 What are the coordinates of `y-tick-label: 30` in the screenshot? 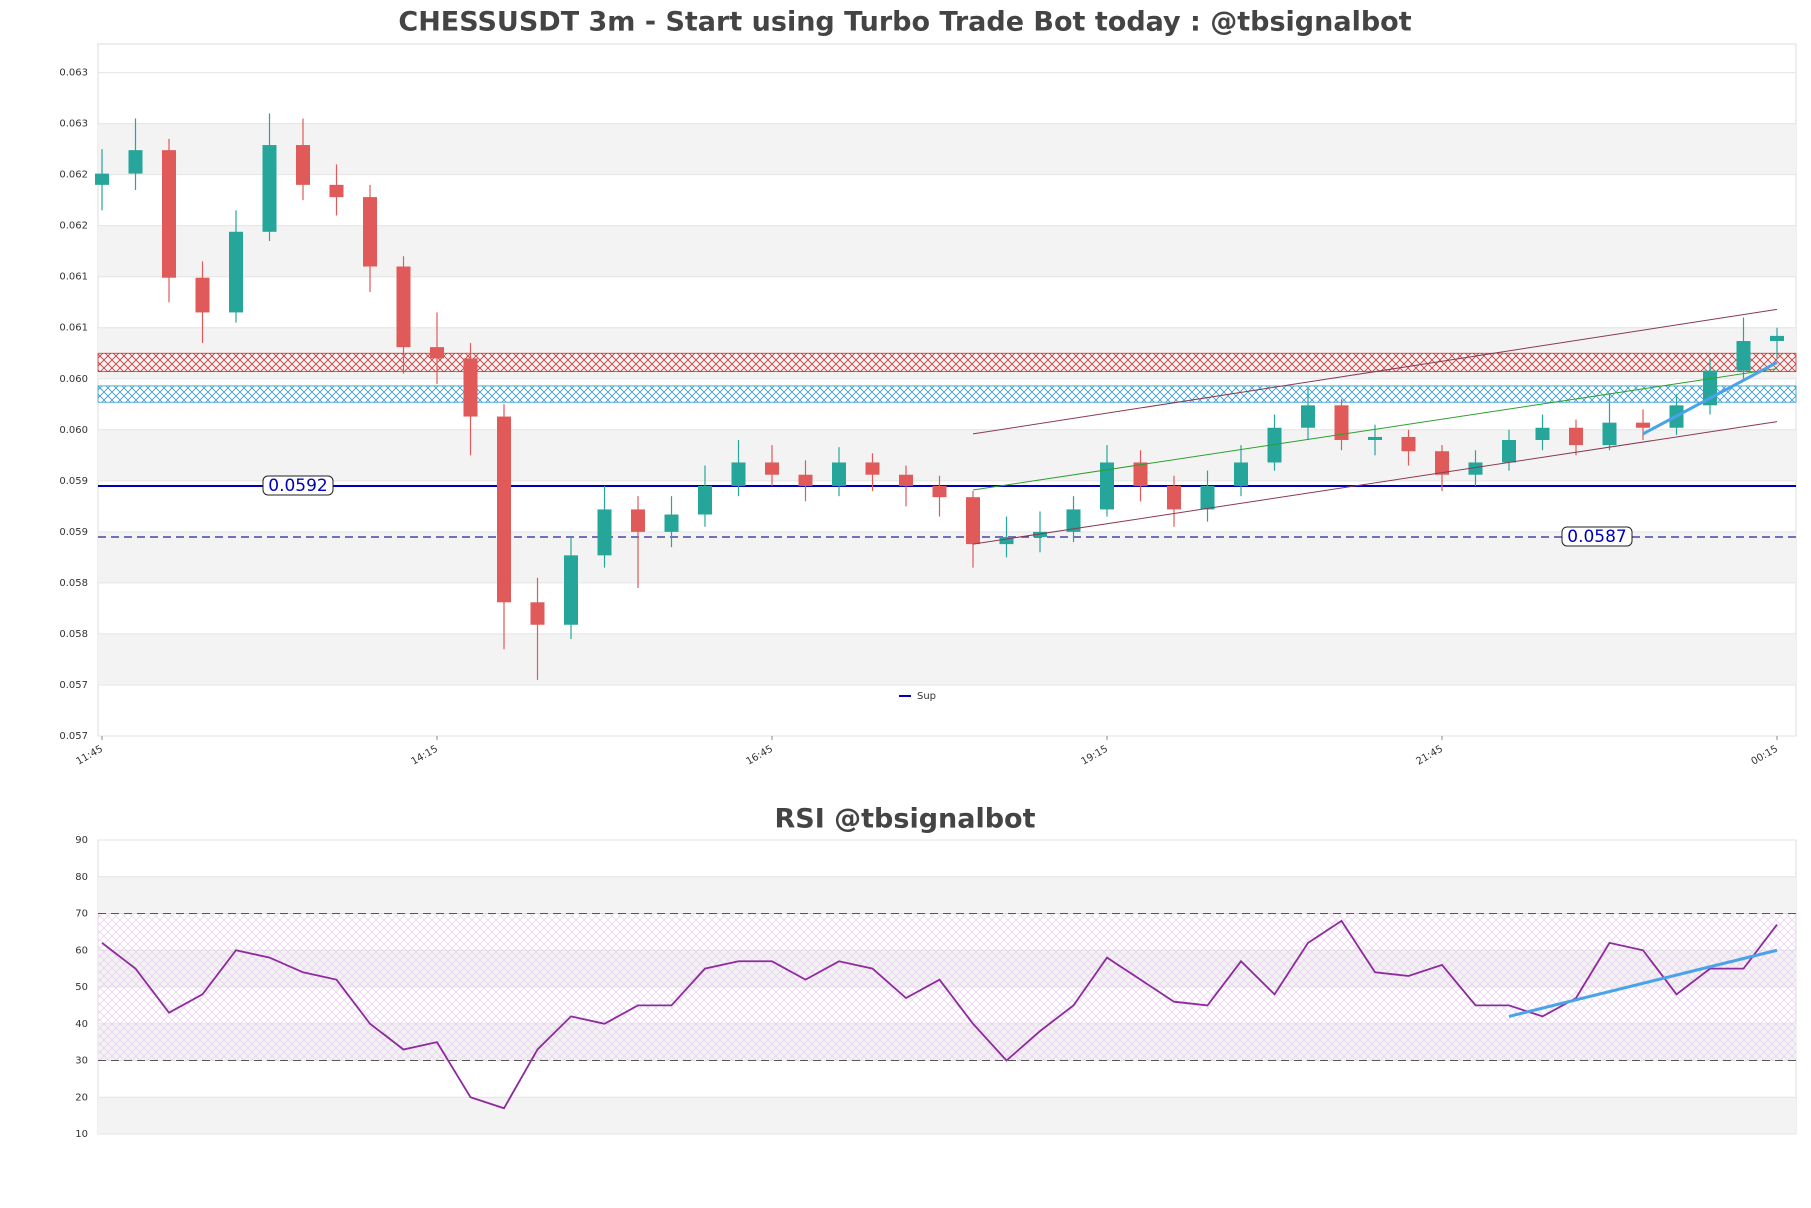 It's located at (81, 1061).